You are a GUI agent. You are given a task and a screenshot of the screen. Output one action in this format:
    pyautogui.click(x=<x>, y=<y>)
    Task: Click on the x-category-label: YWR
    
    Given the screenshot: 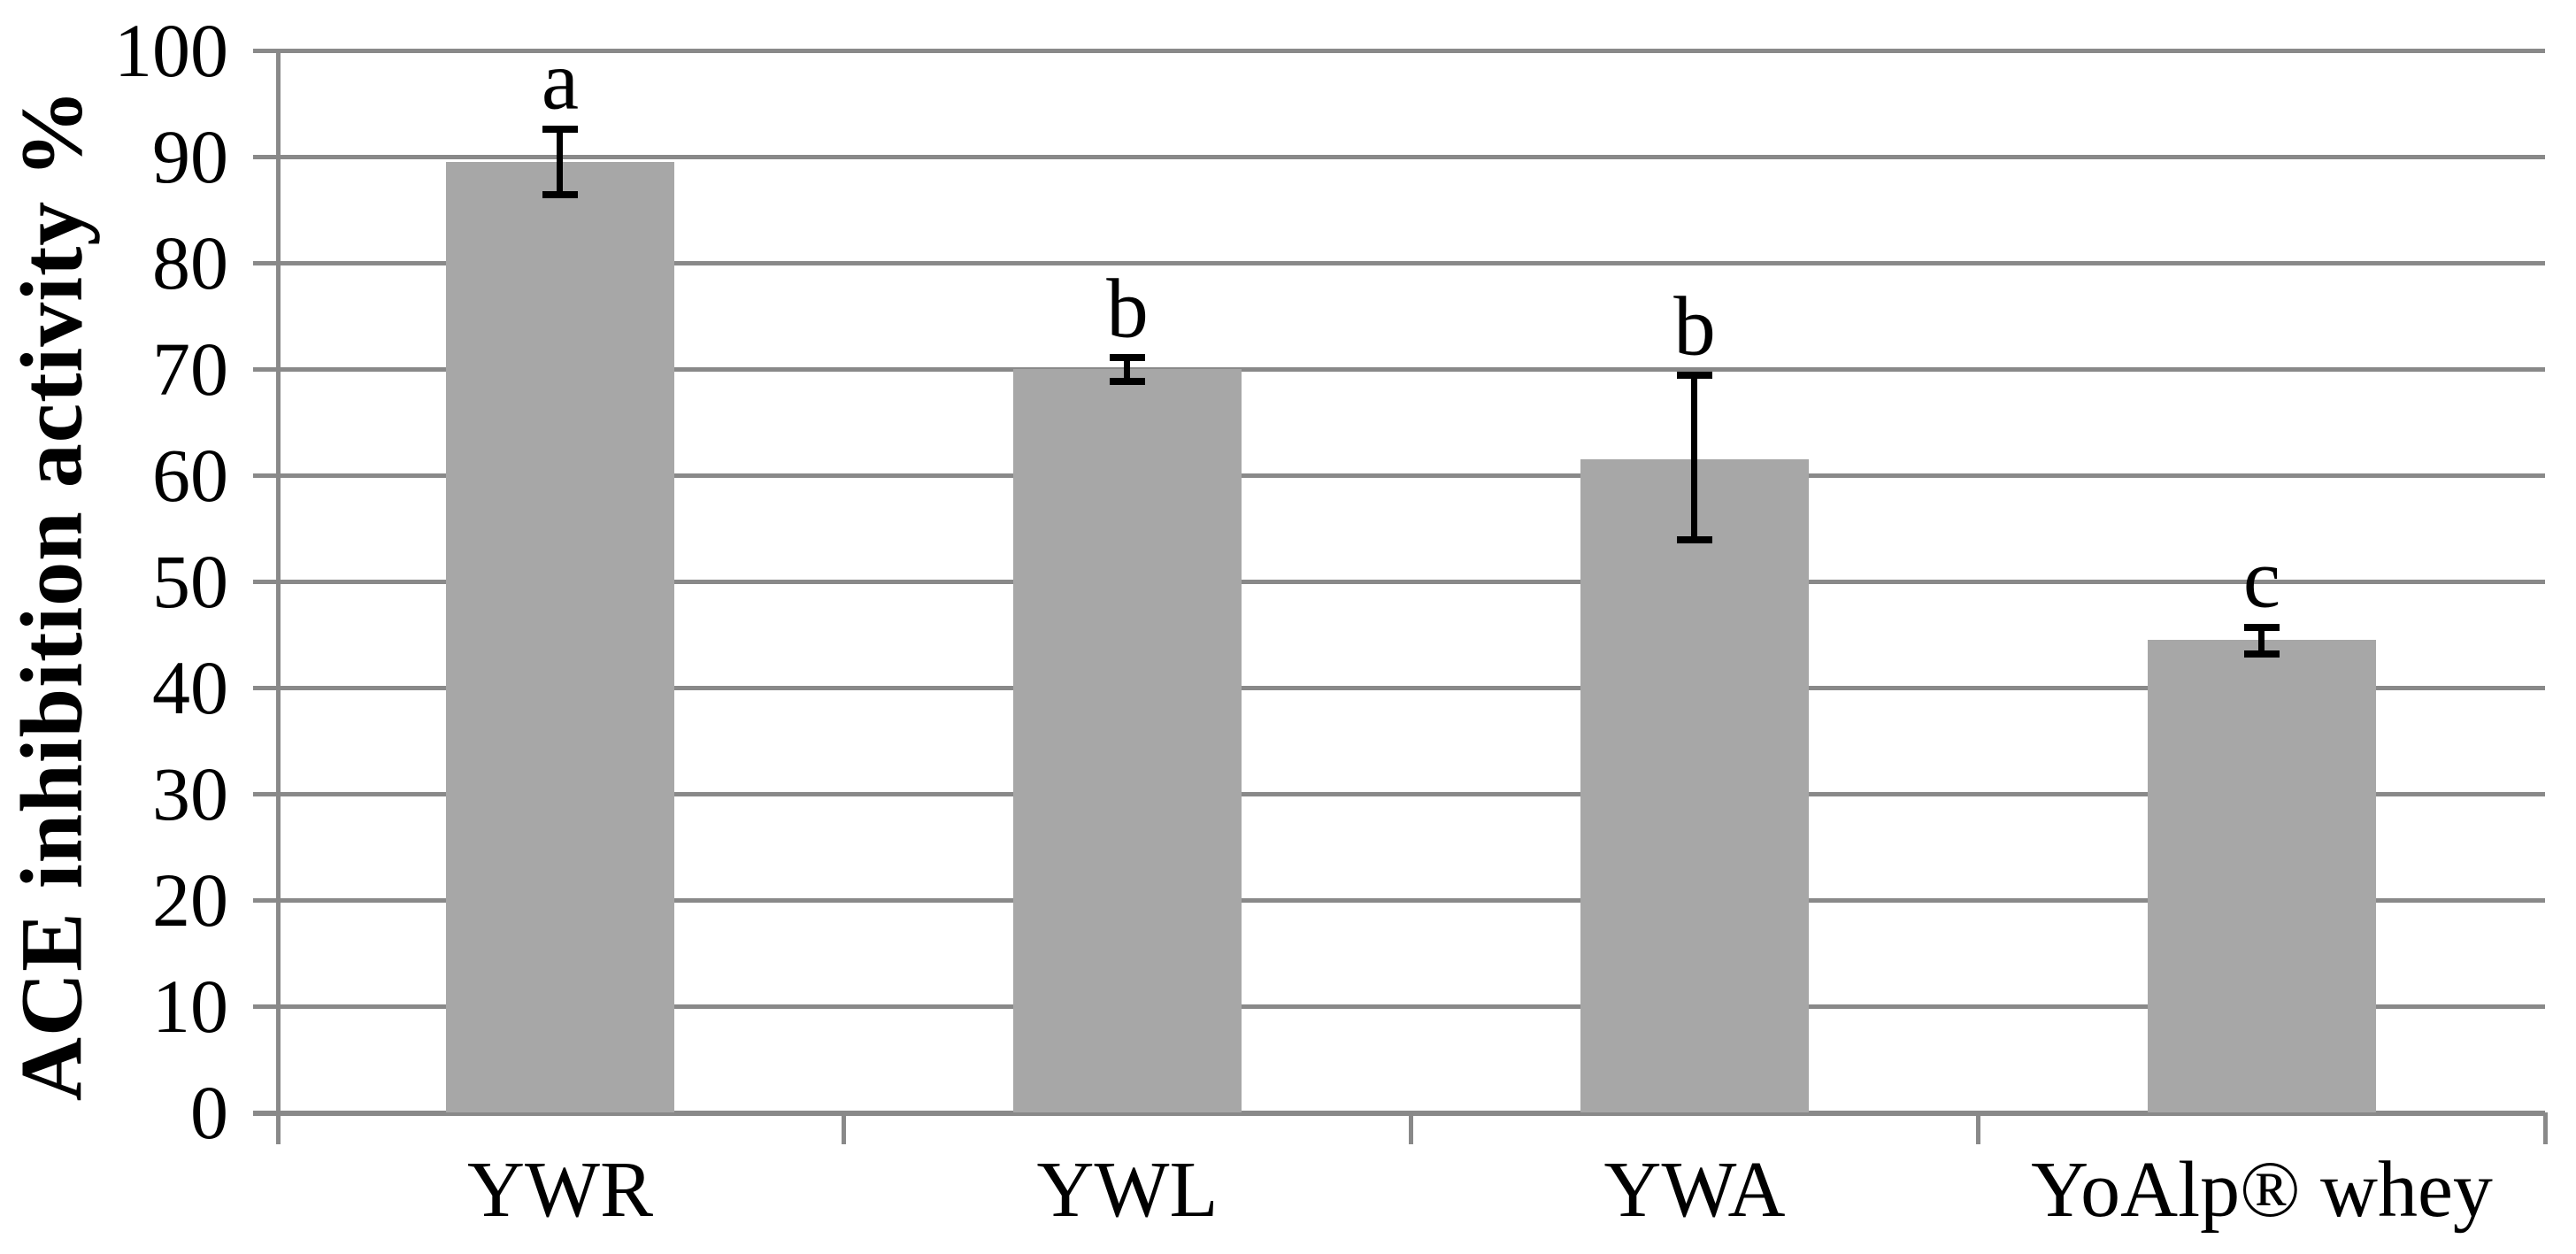 What is the action you would take?
    pyautogui.click(x=560, y=1190)
    